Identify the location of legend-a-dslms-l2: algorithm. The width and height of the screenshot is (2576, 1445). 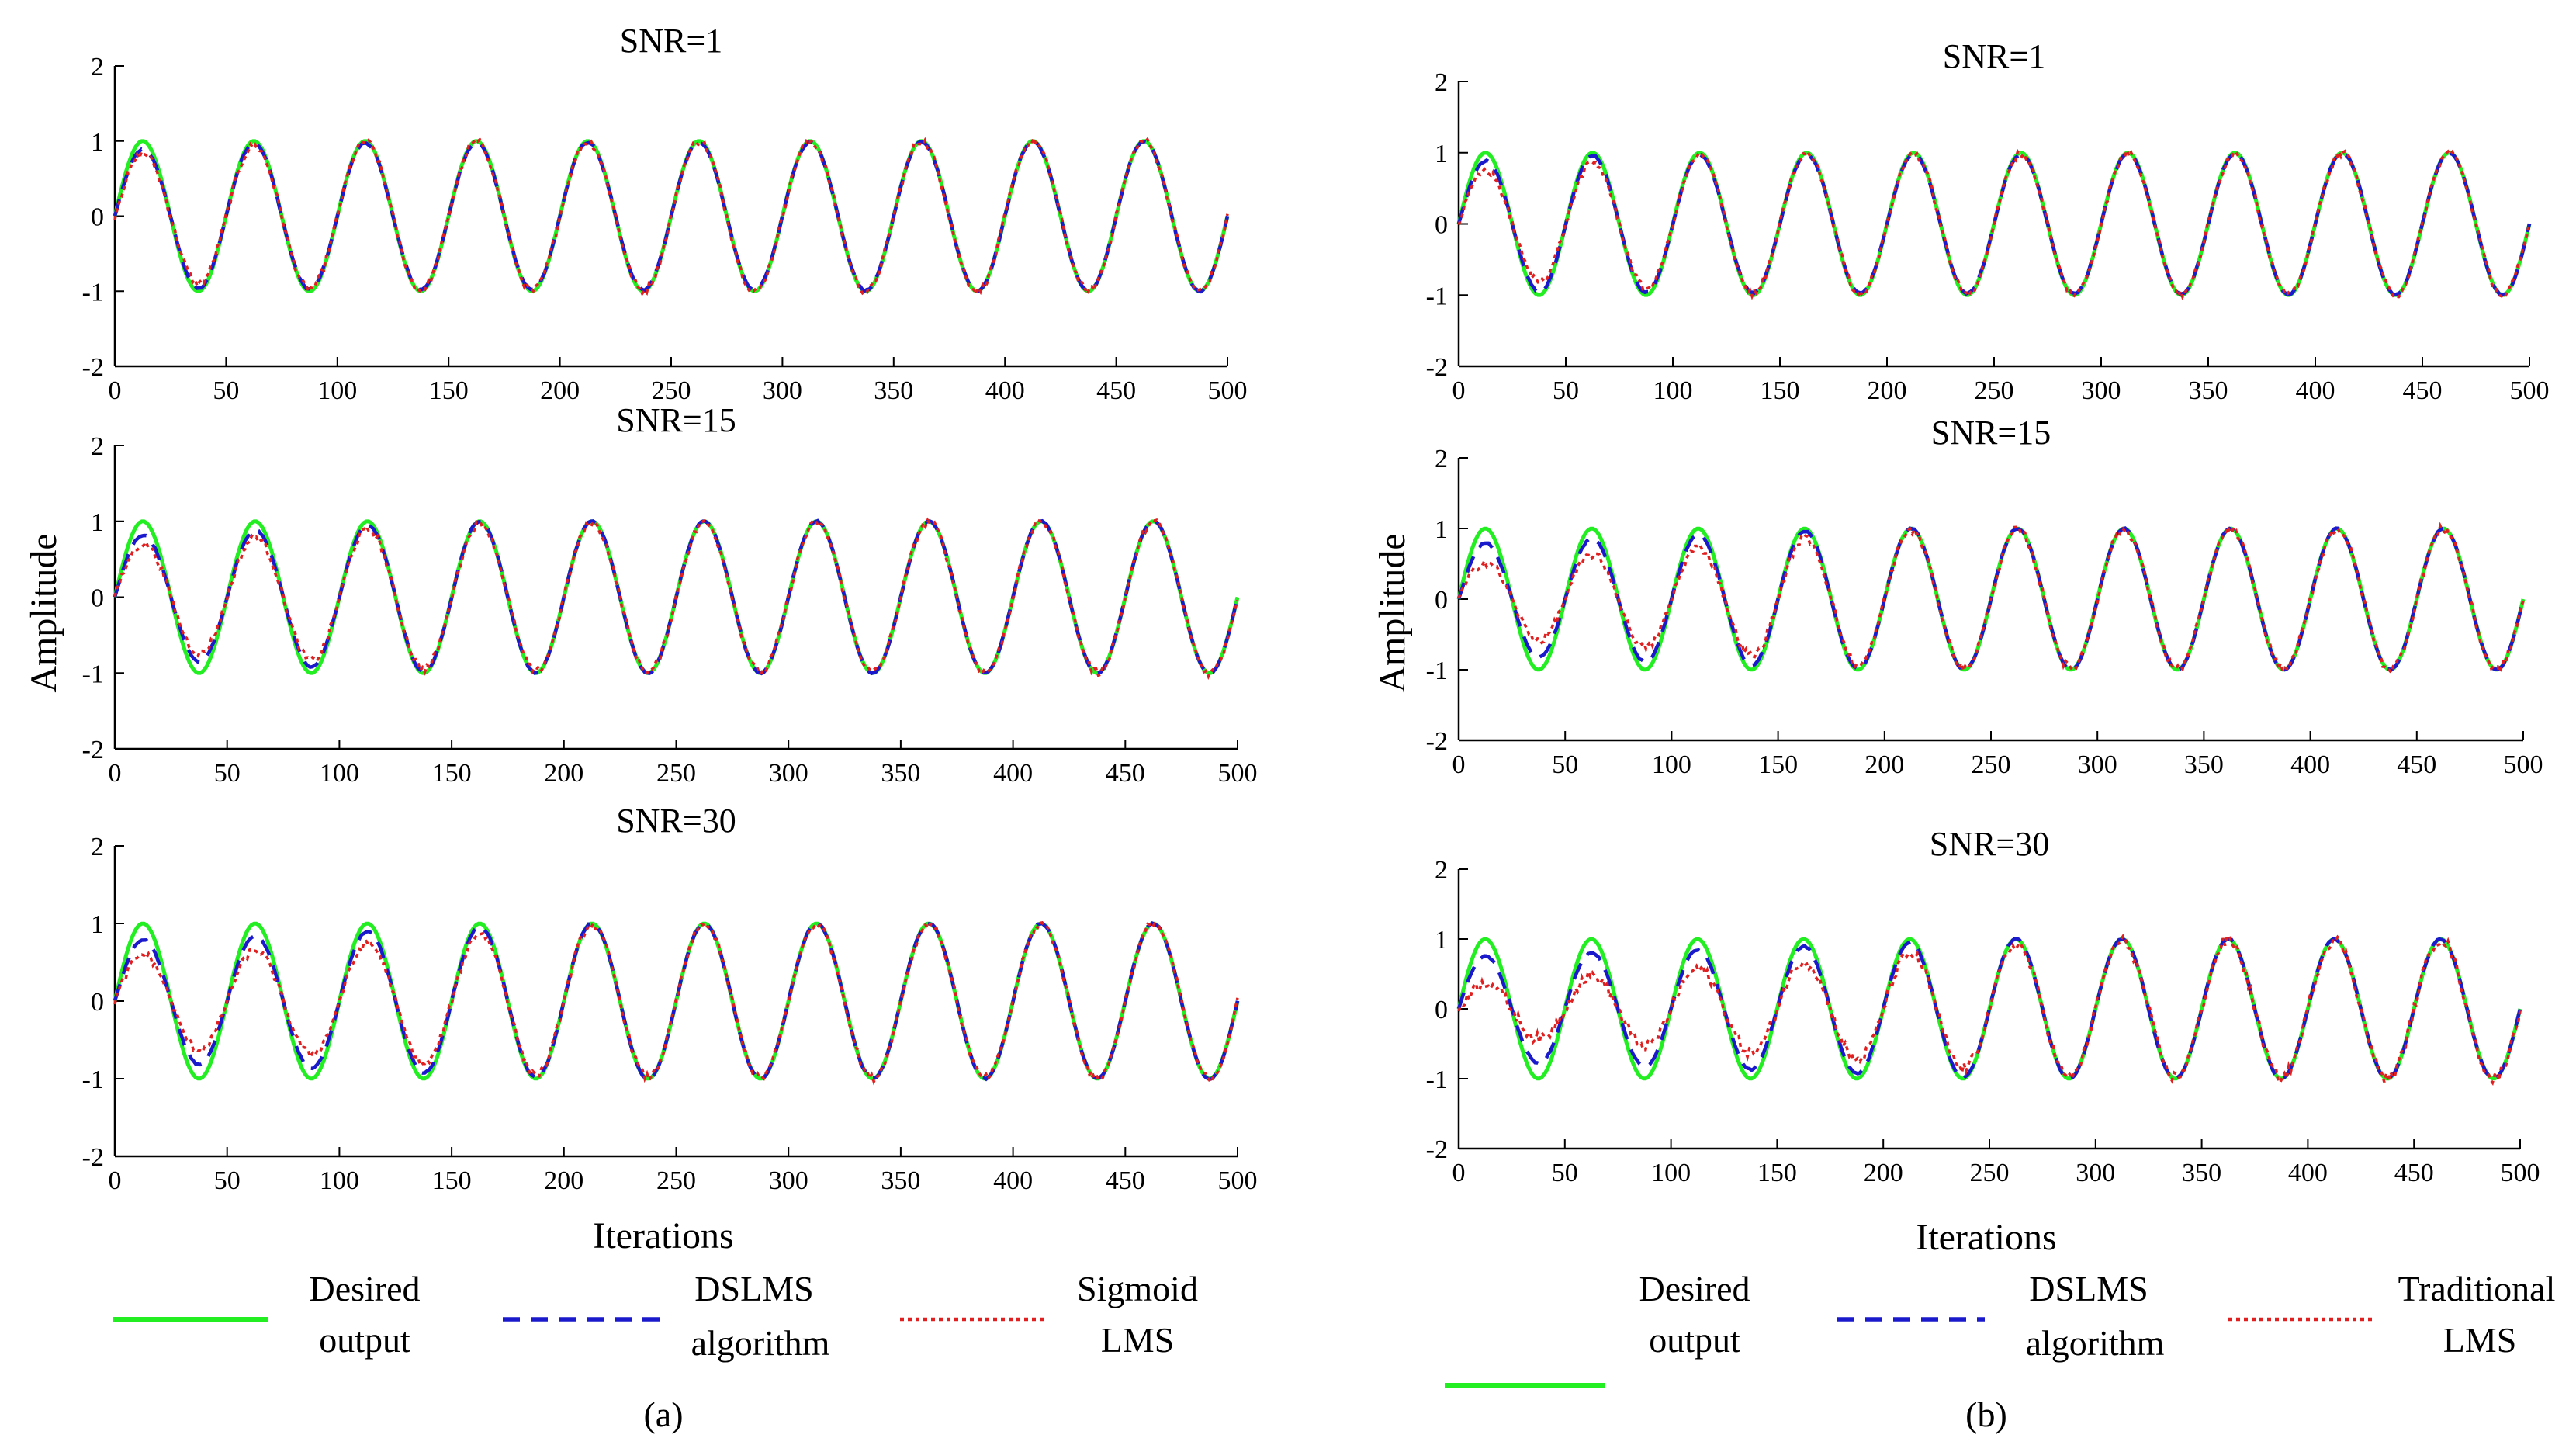
(760, 1343).